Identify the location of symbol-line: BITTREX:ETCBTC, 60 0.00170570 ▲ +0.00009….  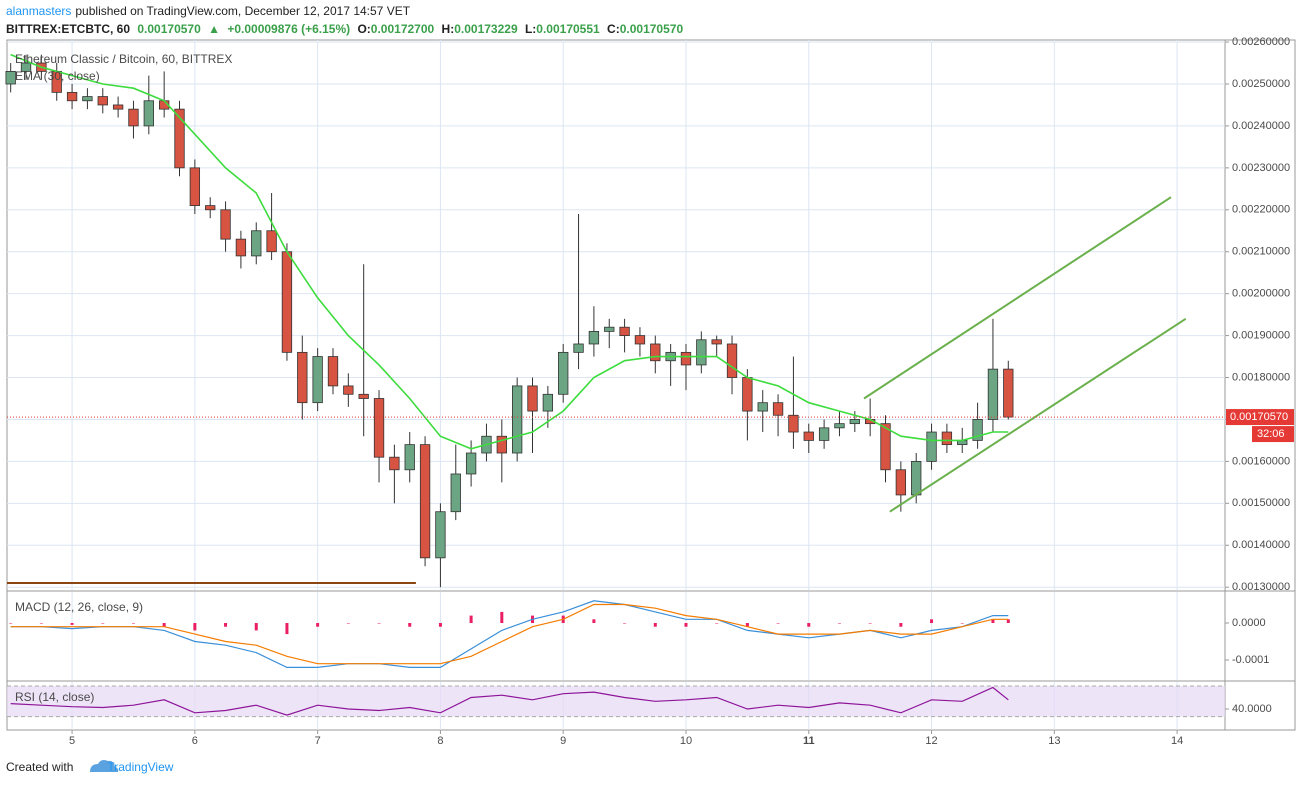
(346, 29).